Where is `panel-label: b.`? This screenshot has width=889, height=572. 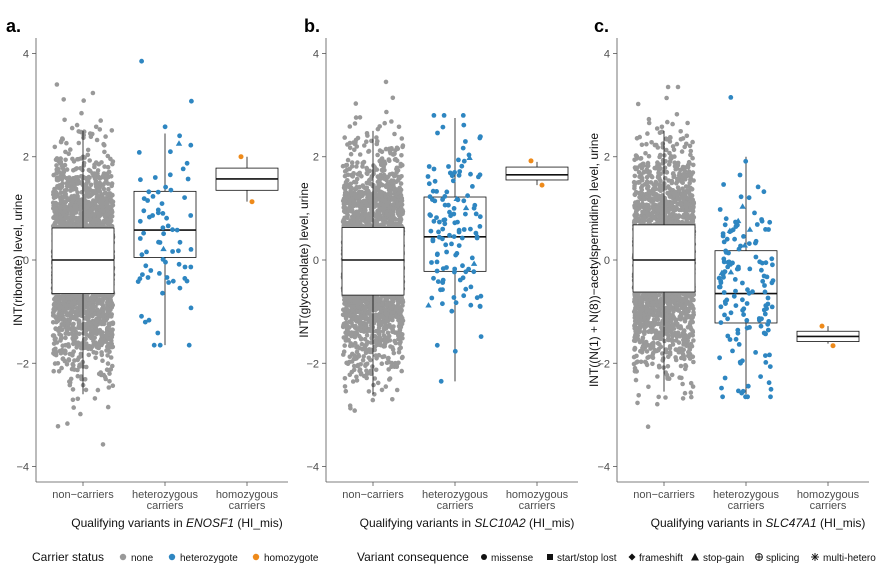 panel-label: b. is located at coordinates (312, 26).